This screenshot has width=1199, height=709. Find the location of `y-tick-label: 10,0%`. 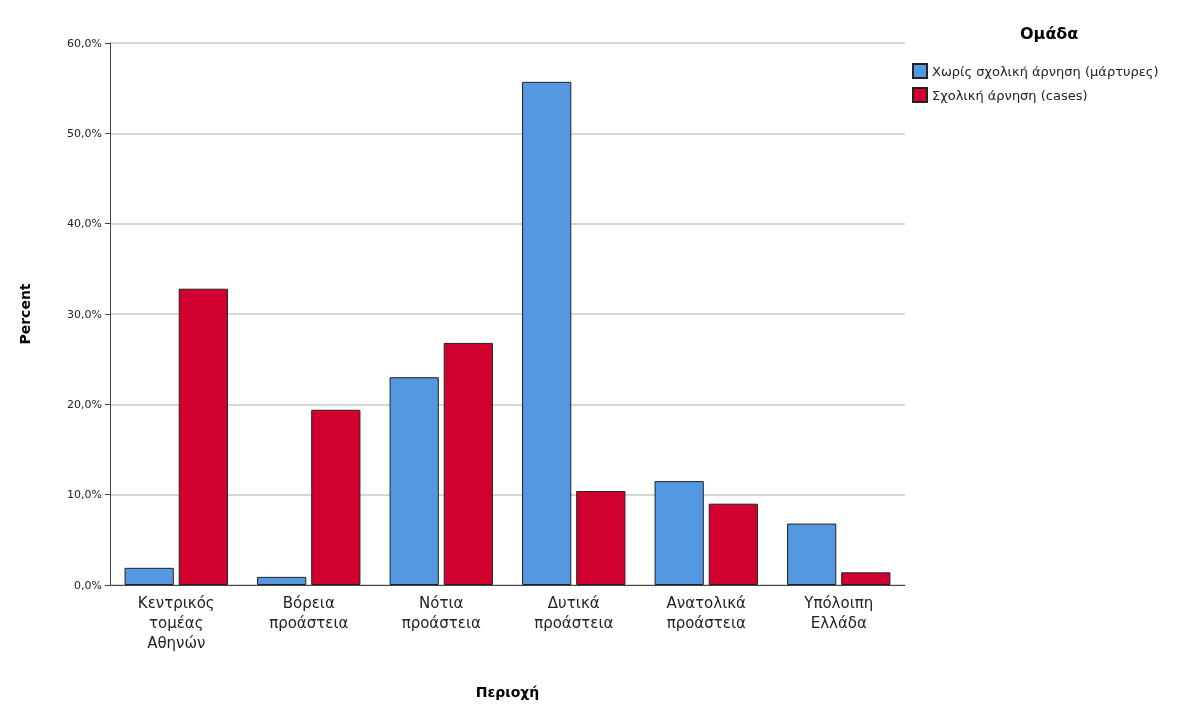

y-tick-label: 10,0% is located at coordinates (84, 495).